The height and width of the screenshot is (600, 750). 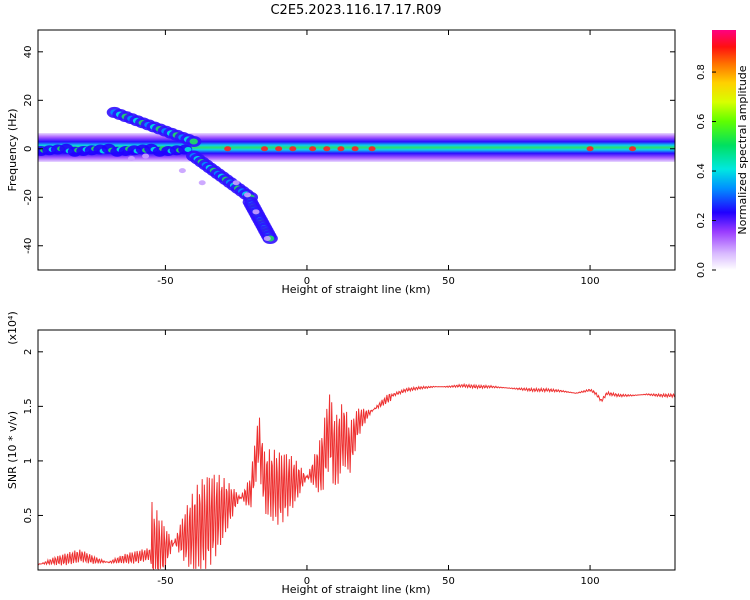 What do you see at coordinates (12, 450) in the screenshot?
I see `snr-y-label: SNR (10 * v/v)` at bounding box center [12, 450].